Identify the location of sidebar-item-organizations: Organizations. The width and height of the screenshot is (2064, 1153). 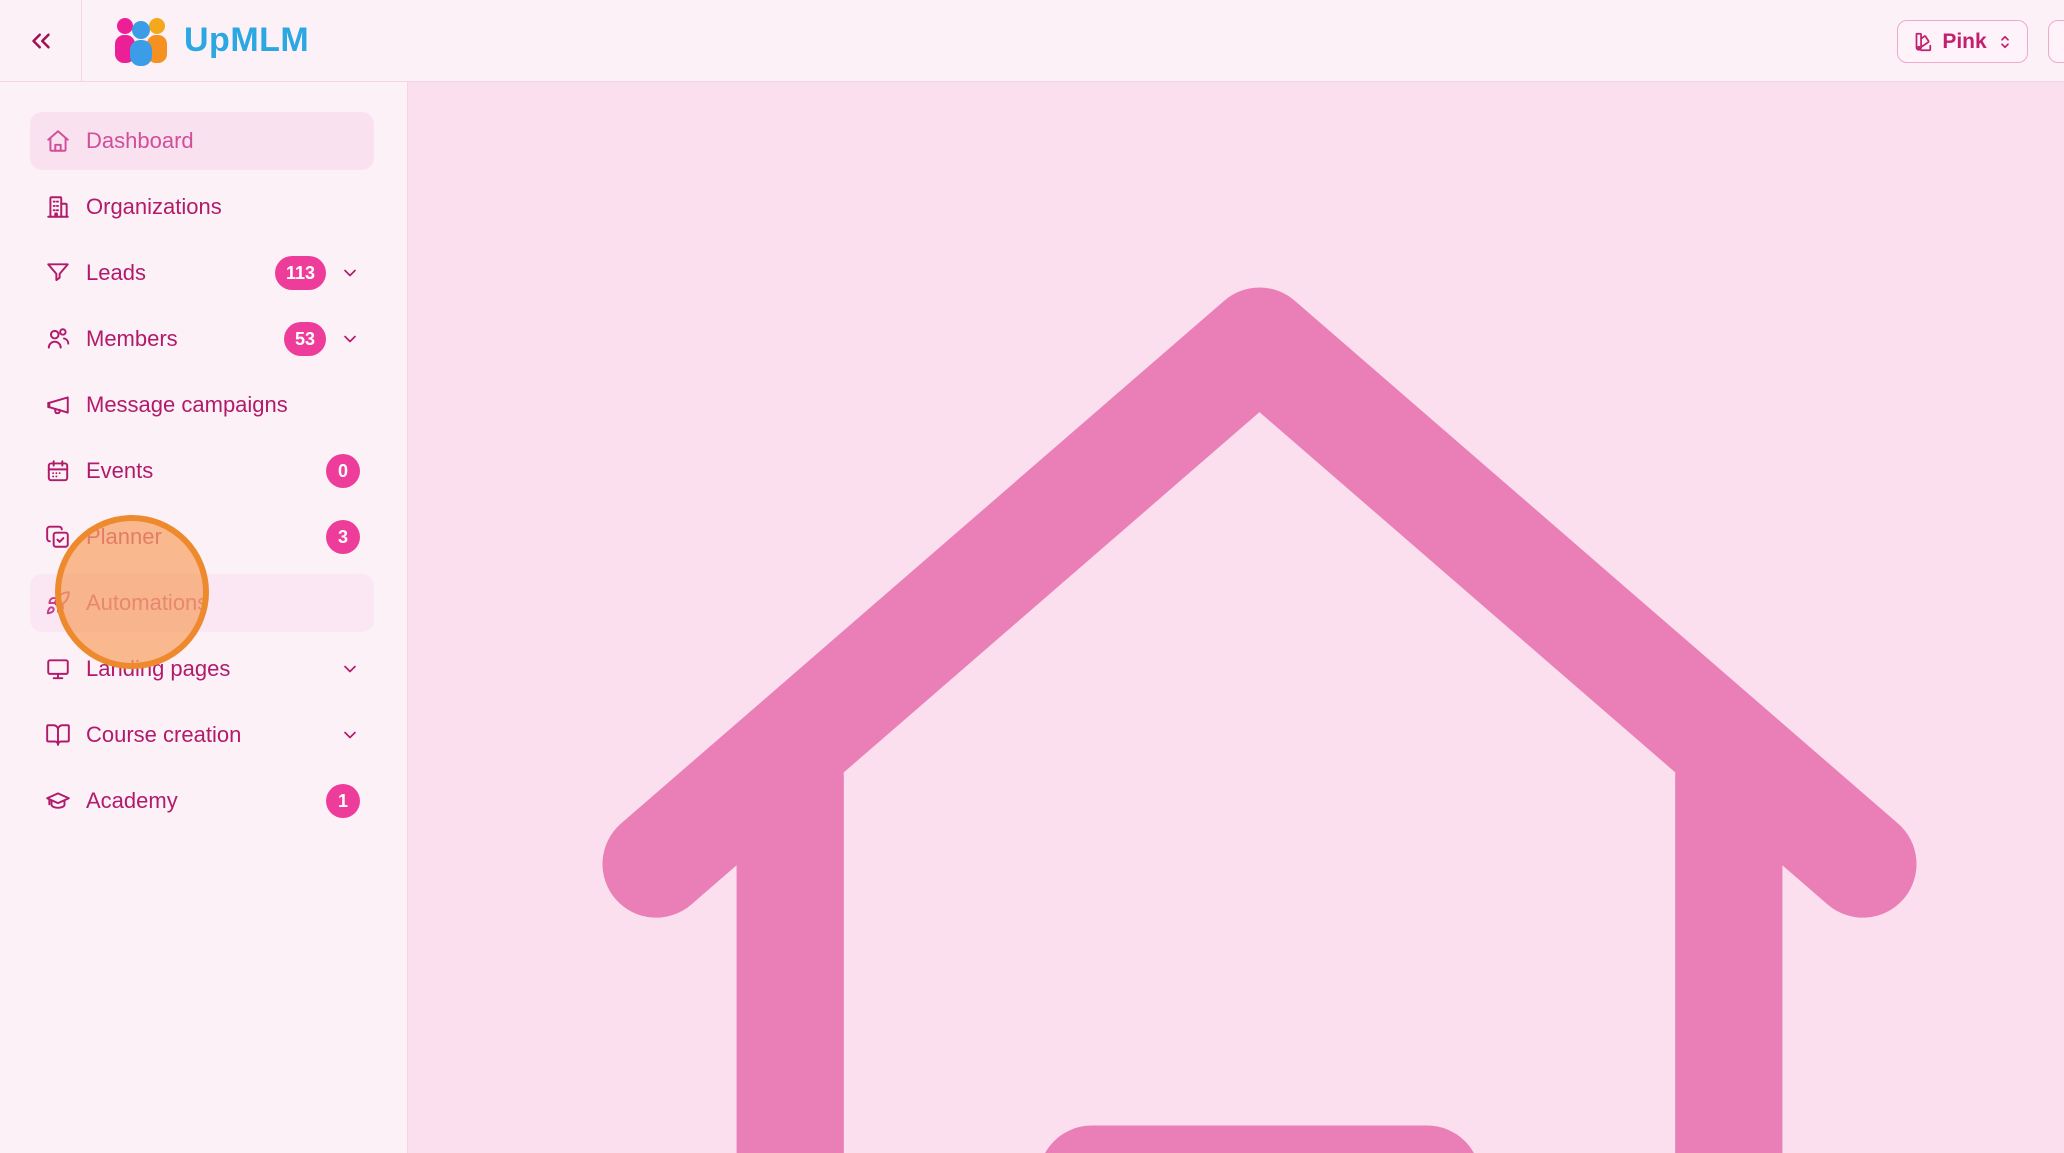
(202, 207).